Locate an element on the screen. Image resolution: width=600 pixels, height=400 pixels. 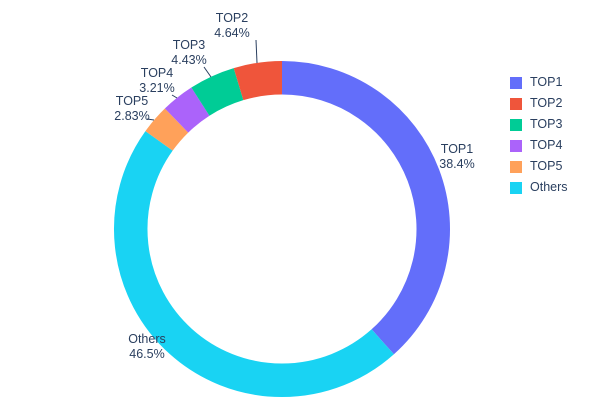
legend-item-top2: TOP2 is located at coordinates (539, 103).